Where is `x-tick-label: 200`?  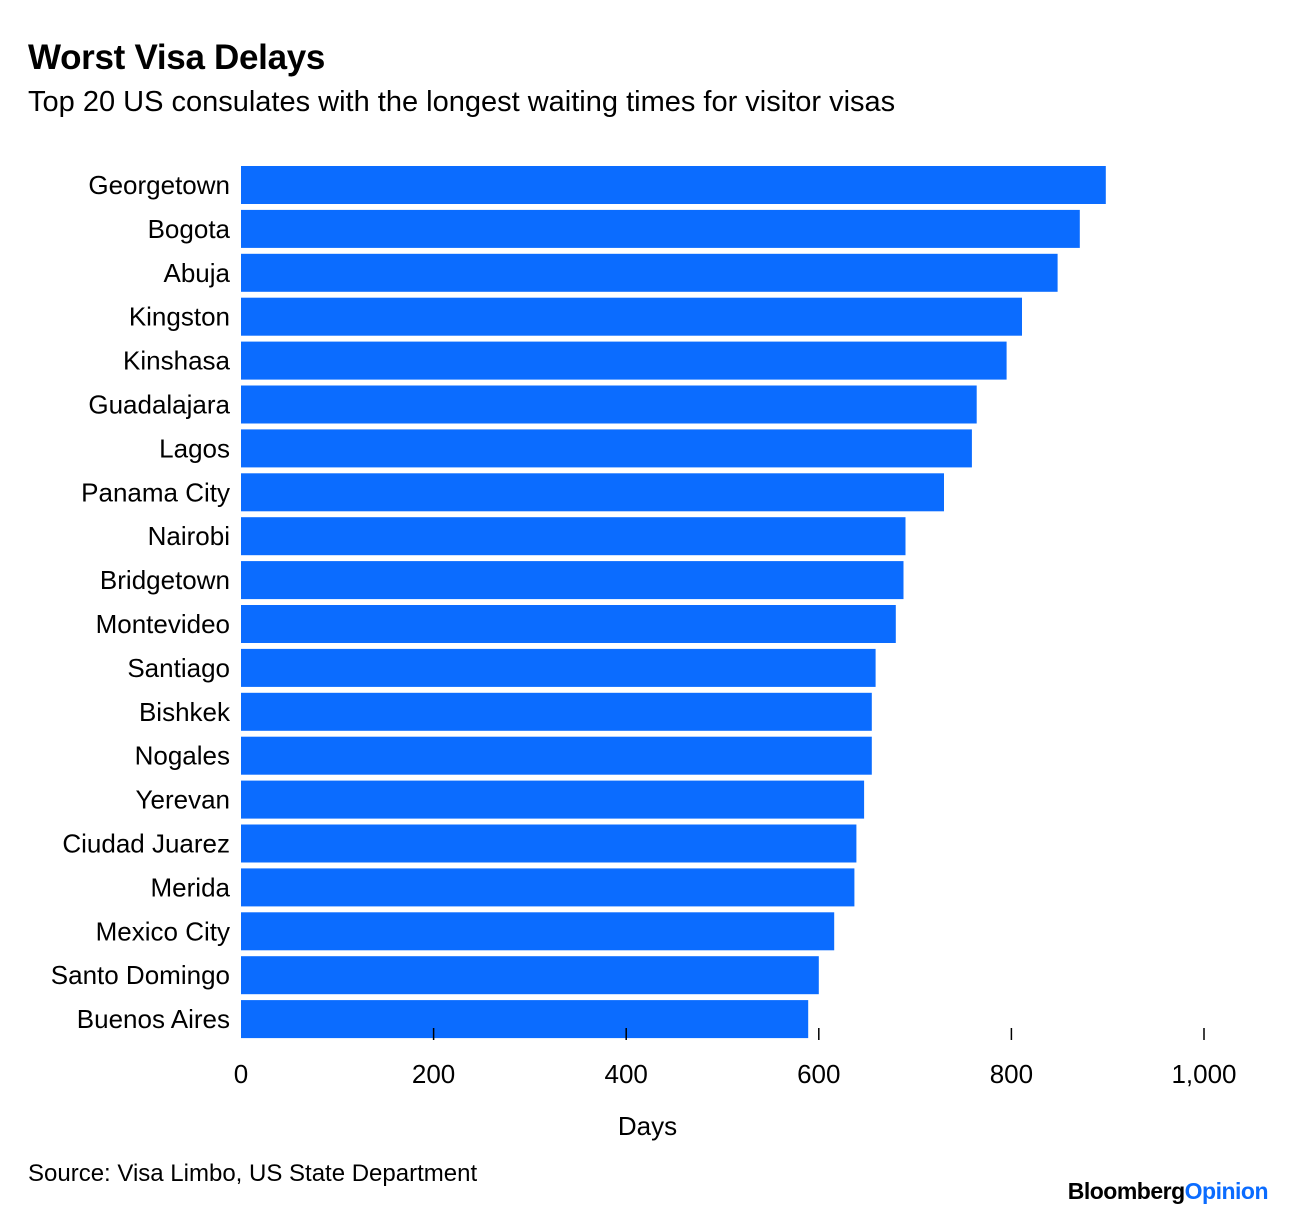 x-tick-label: 200 is located at coordinates (433, 1074).